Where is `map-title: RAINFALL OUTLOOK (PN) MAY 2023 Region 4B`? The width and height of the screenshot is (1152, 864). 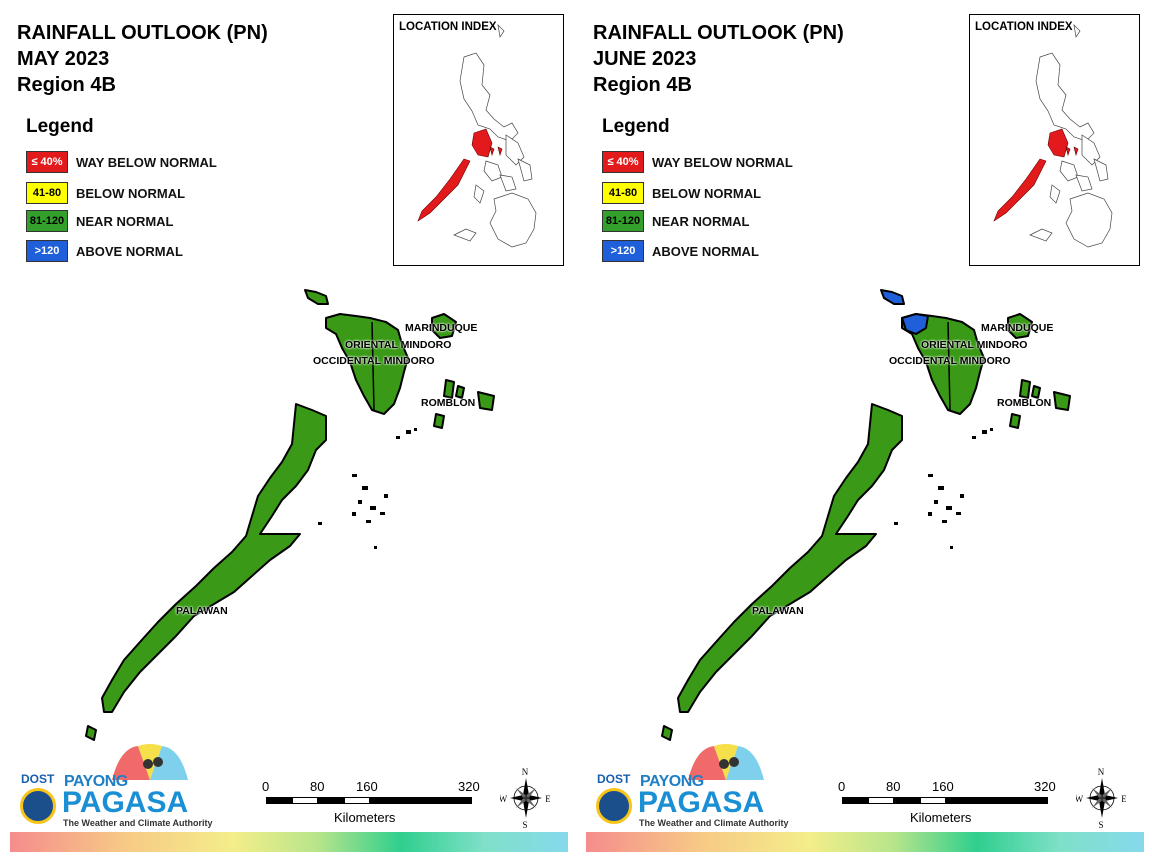 map-title: RAINFALL OUTLOOK (PN) MAY 2023 Region 4B is located at coordinates (142, 59).